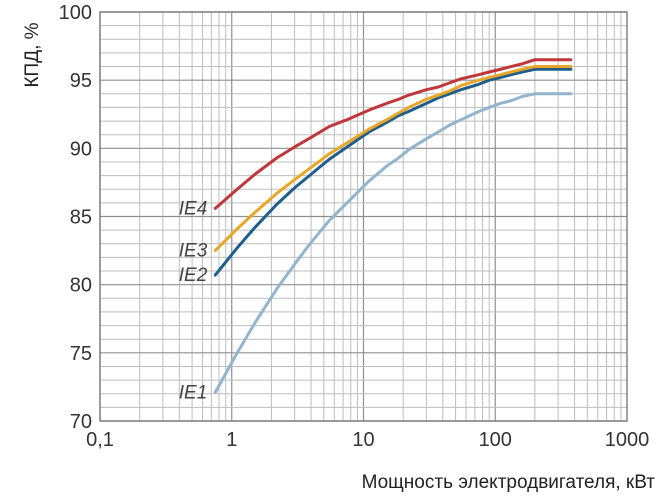  I want to click on series-label-ie3: IE3, so click(193, 251).